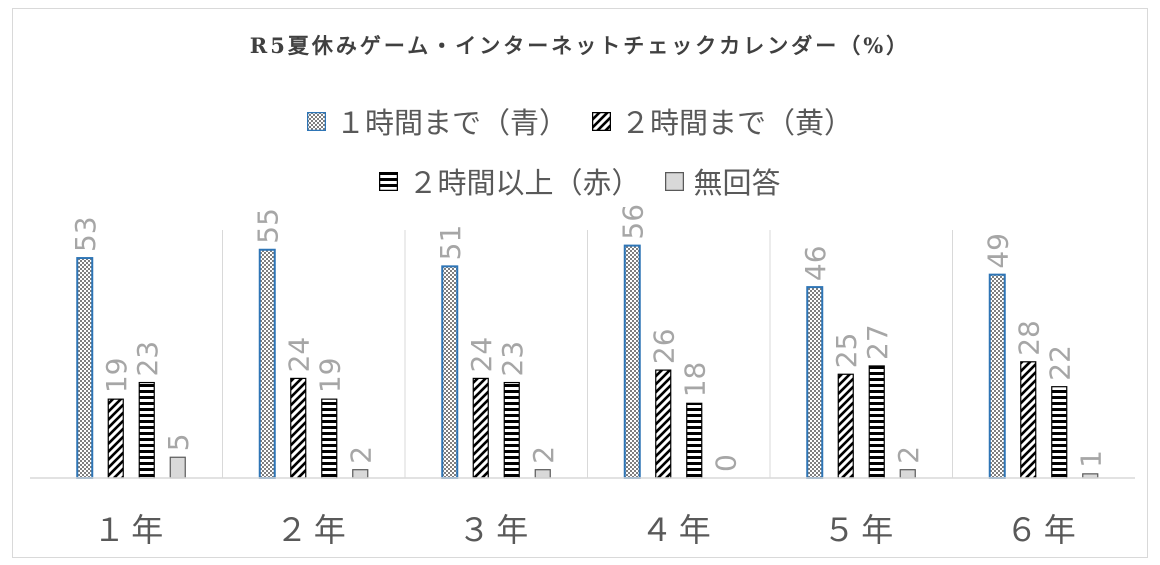  What do you see at coordinates (1044, 530) in the screenshot?
I see `category-label: ６年` at bounding box center [1044, 530].